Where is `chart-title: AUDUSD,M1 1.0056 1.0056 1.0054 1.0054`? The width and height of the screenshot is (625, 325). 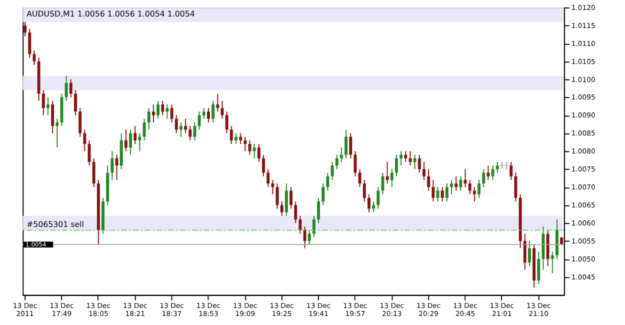
chart-title: AUDUSD,M1 1.0056 1.0056 1.0054 1.0054 is located at coordinates (110, 13).